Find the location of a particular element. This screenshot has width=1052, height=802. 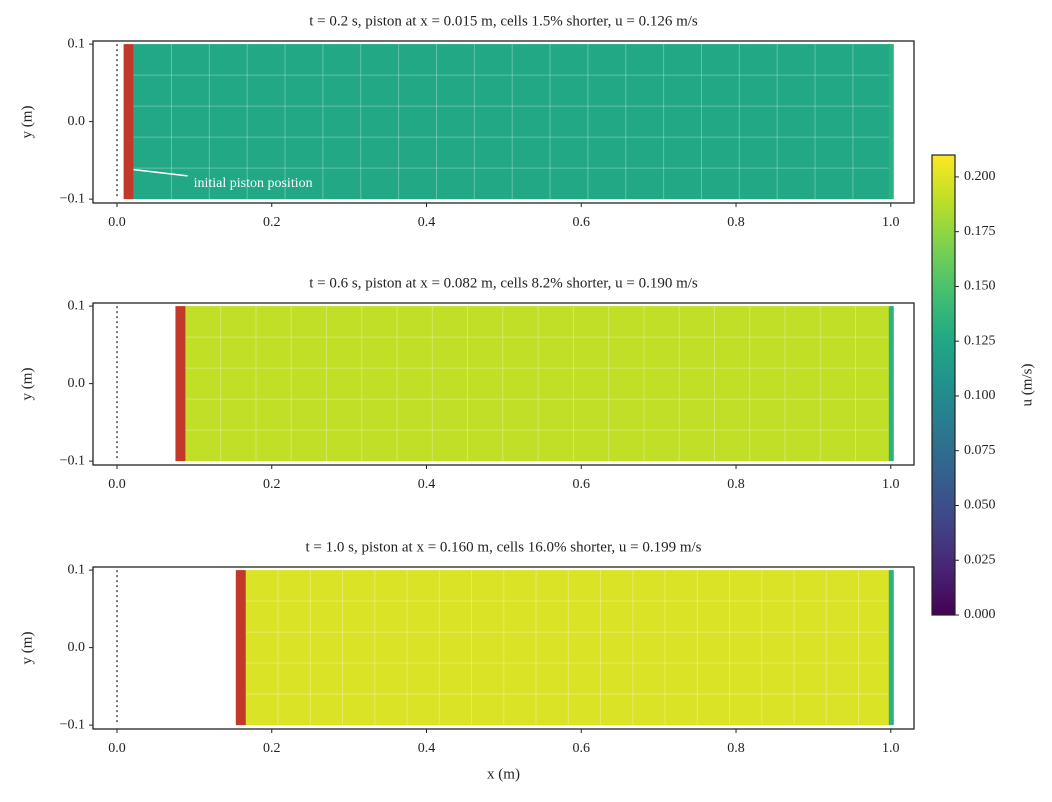

colorbar-tick-label: 0.025 is located at coordinates (980, 559).